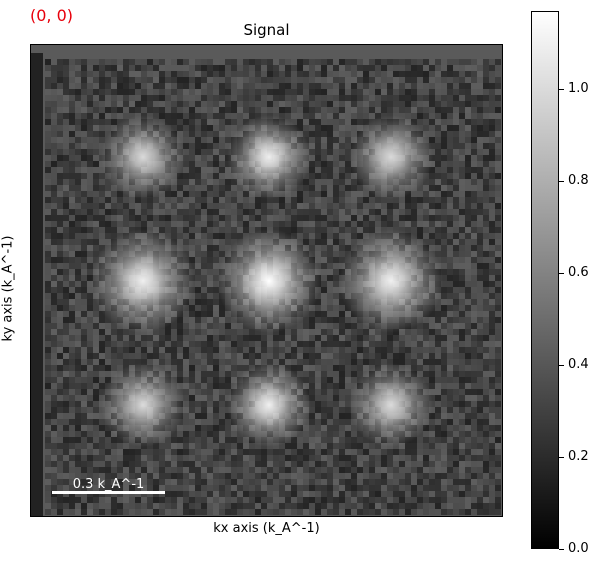 This screenshot has height=568, width=600. What do you see at coordinates (578, 364) in the screenshot?
I see `colorbar-tick-label: 0.4` at bounding box center [578, 364].